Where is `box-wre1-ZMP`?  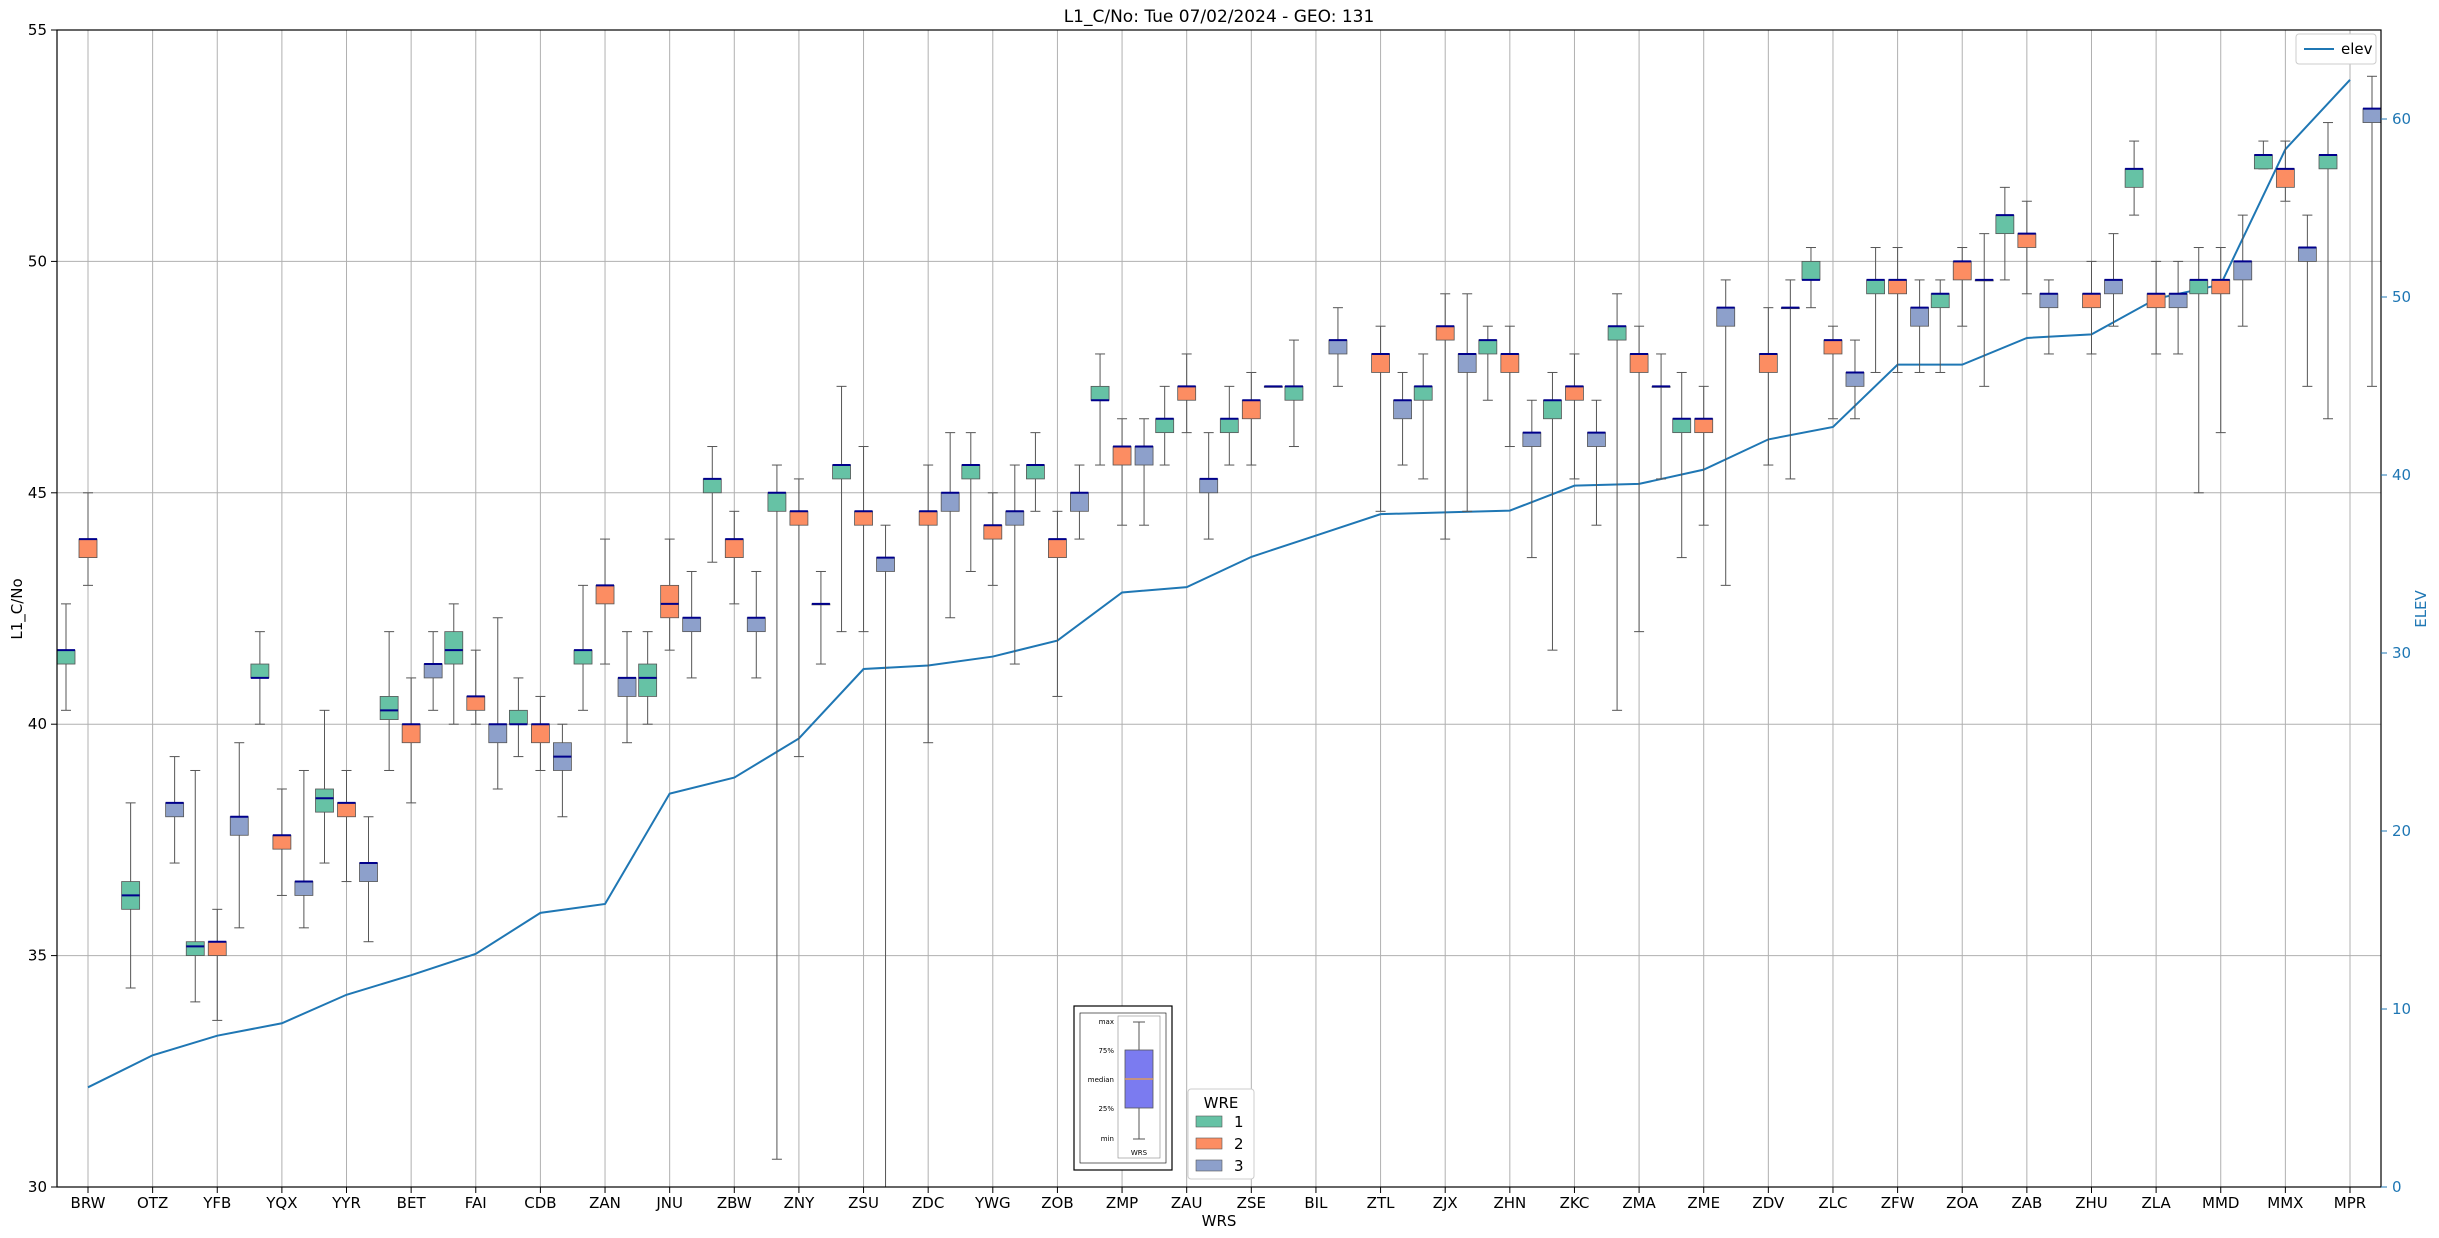
box-wre1-ZMP is located at coordinates (1100, 409).